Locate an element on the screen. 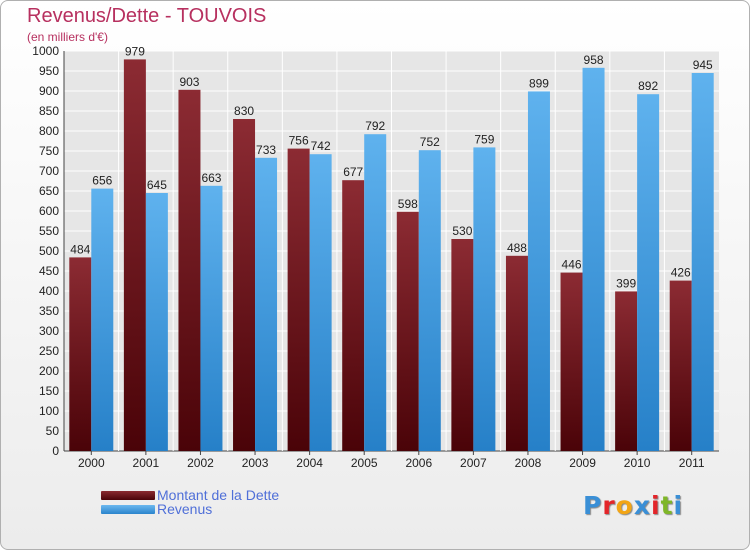 The width and height of the screenshot is (750, 550). y-tick-label: 1000 is located at coordinates (45, 51).